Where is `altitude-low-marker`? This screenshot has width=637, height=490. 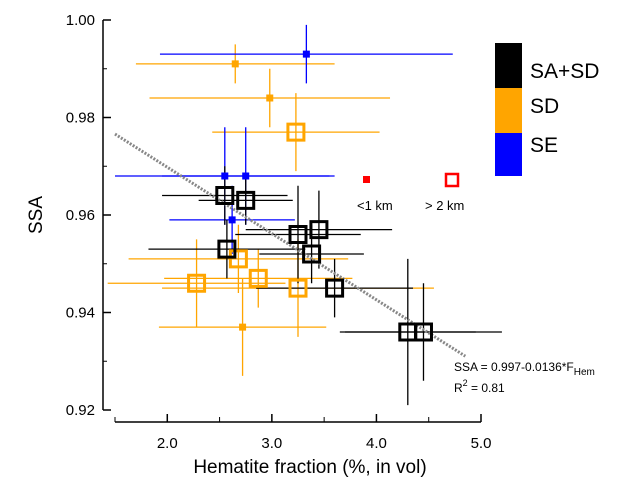
altitude-low-marker is located at coordinates (366, 179).